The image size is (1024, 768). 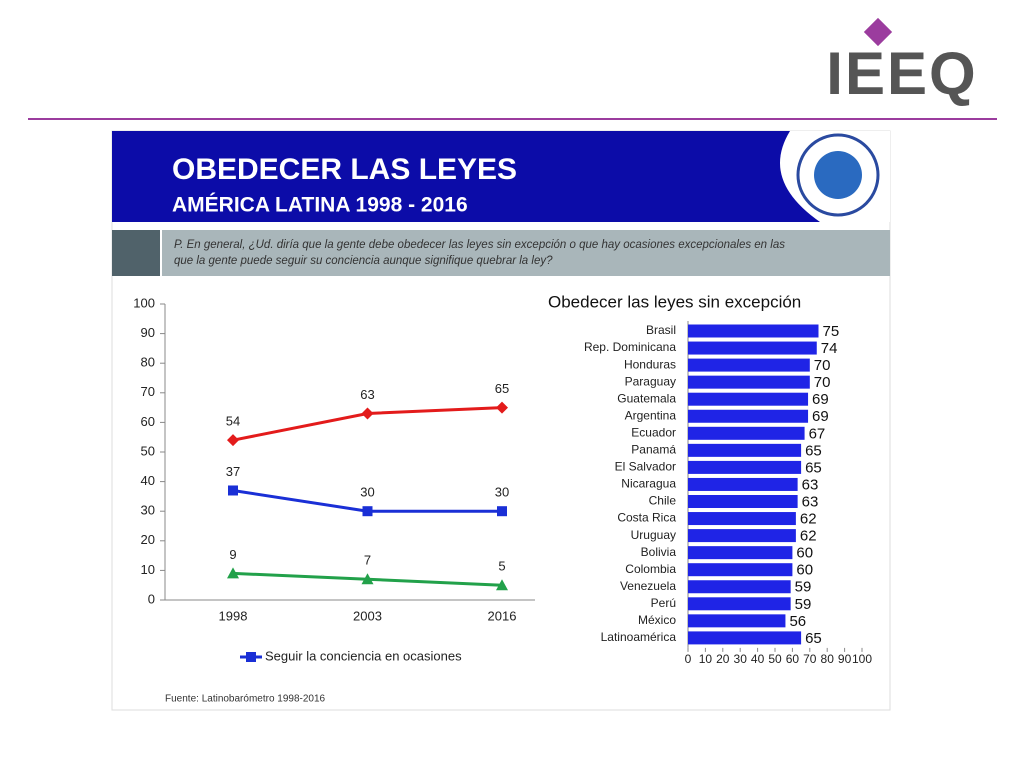 I want to click on y-tick-label: 20, so click(x=148, y=539).